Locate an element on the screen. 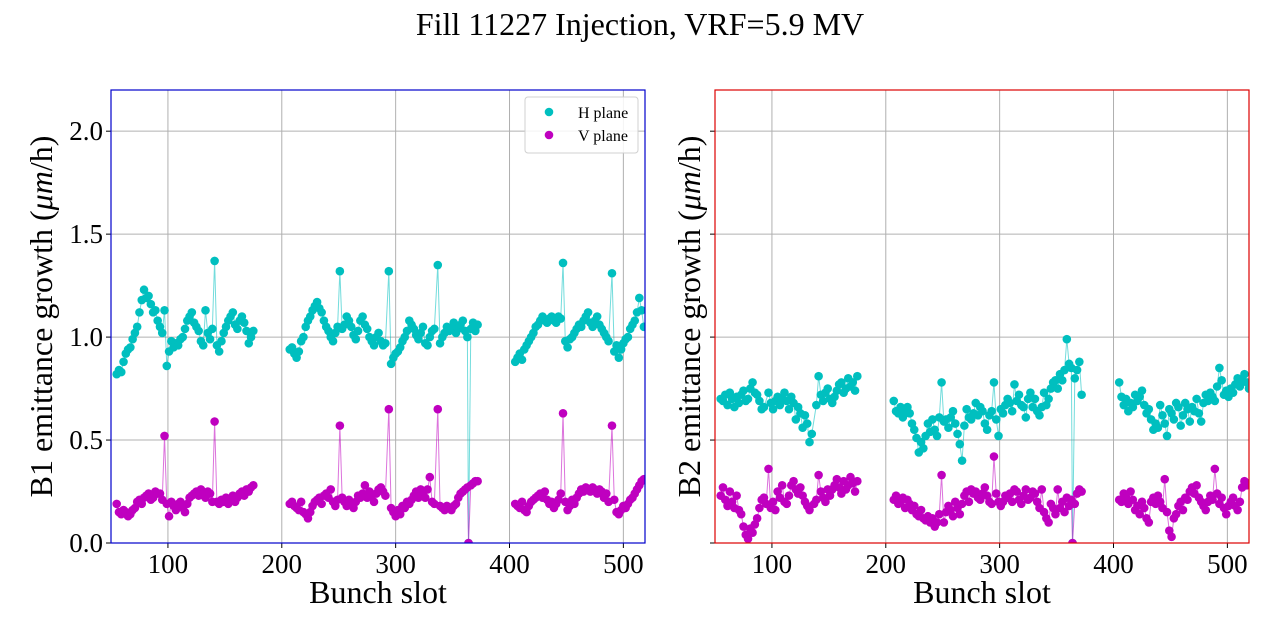 This screenshot has width=1280, height=640. legend: H plane V plane is located at coordinates (581, 125).